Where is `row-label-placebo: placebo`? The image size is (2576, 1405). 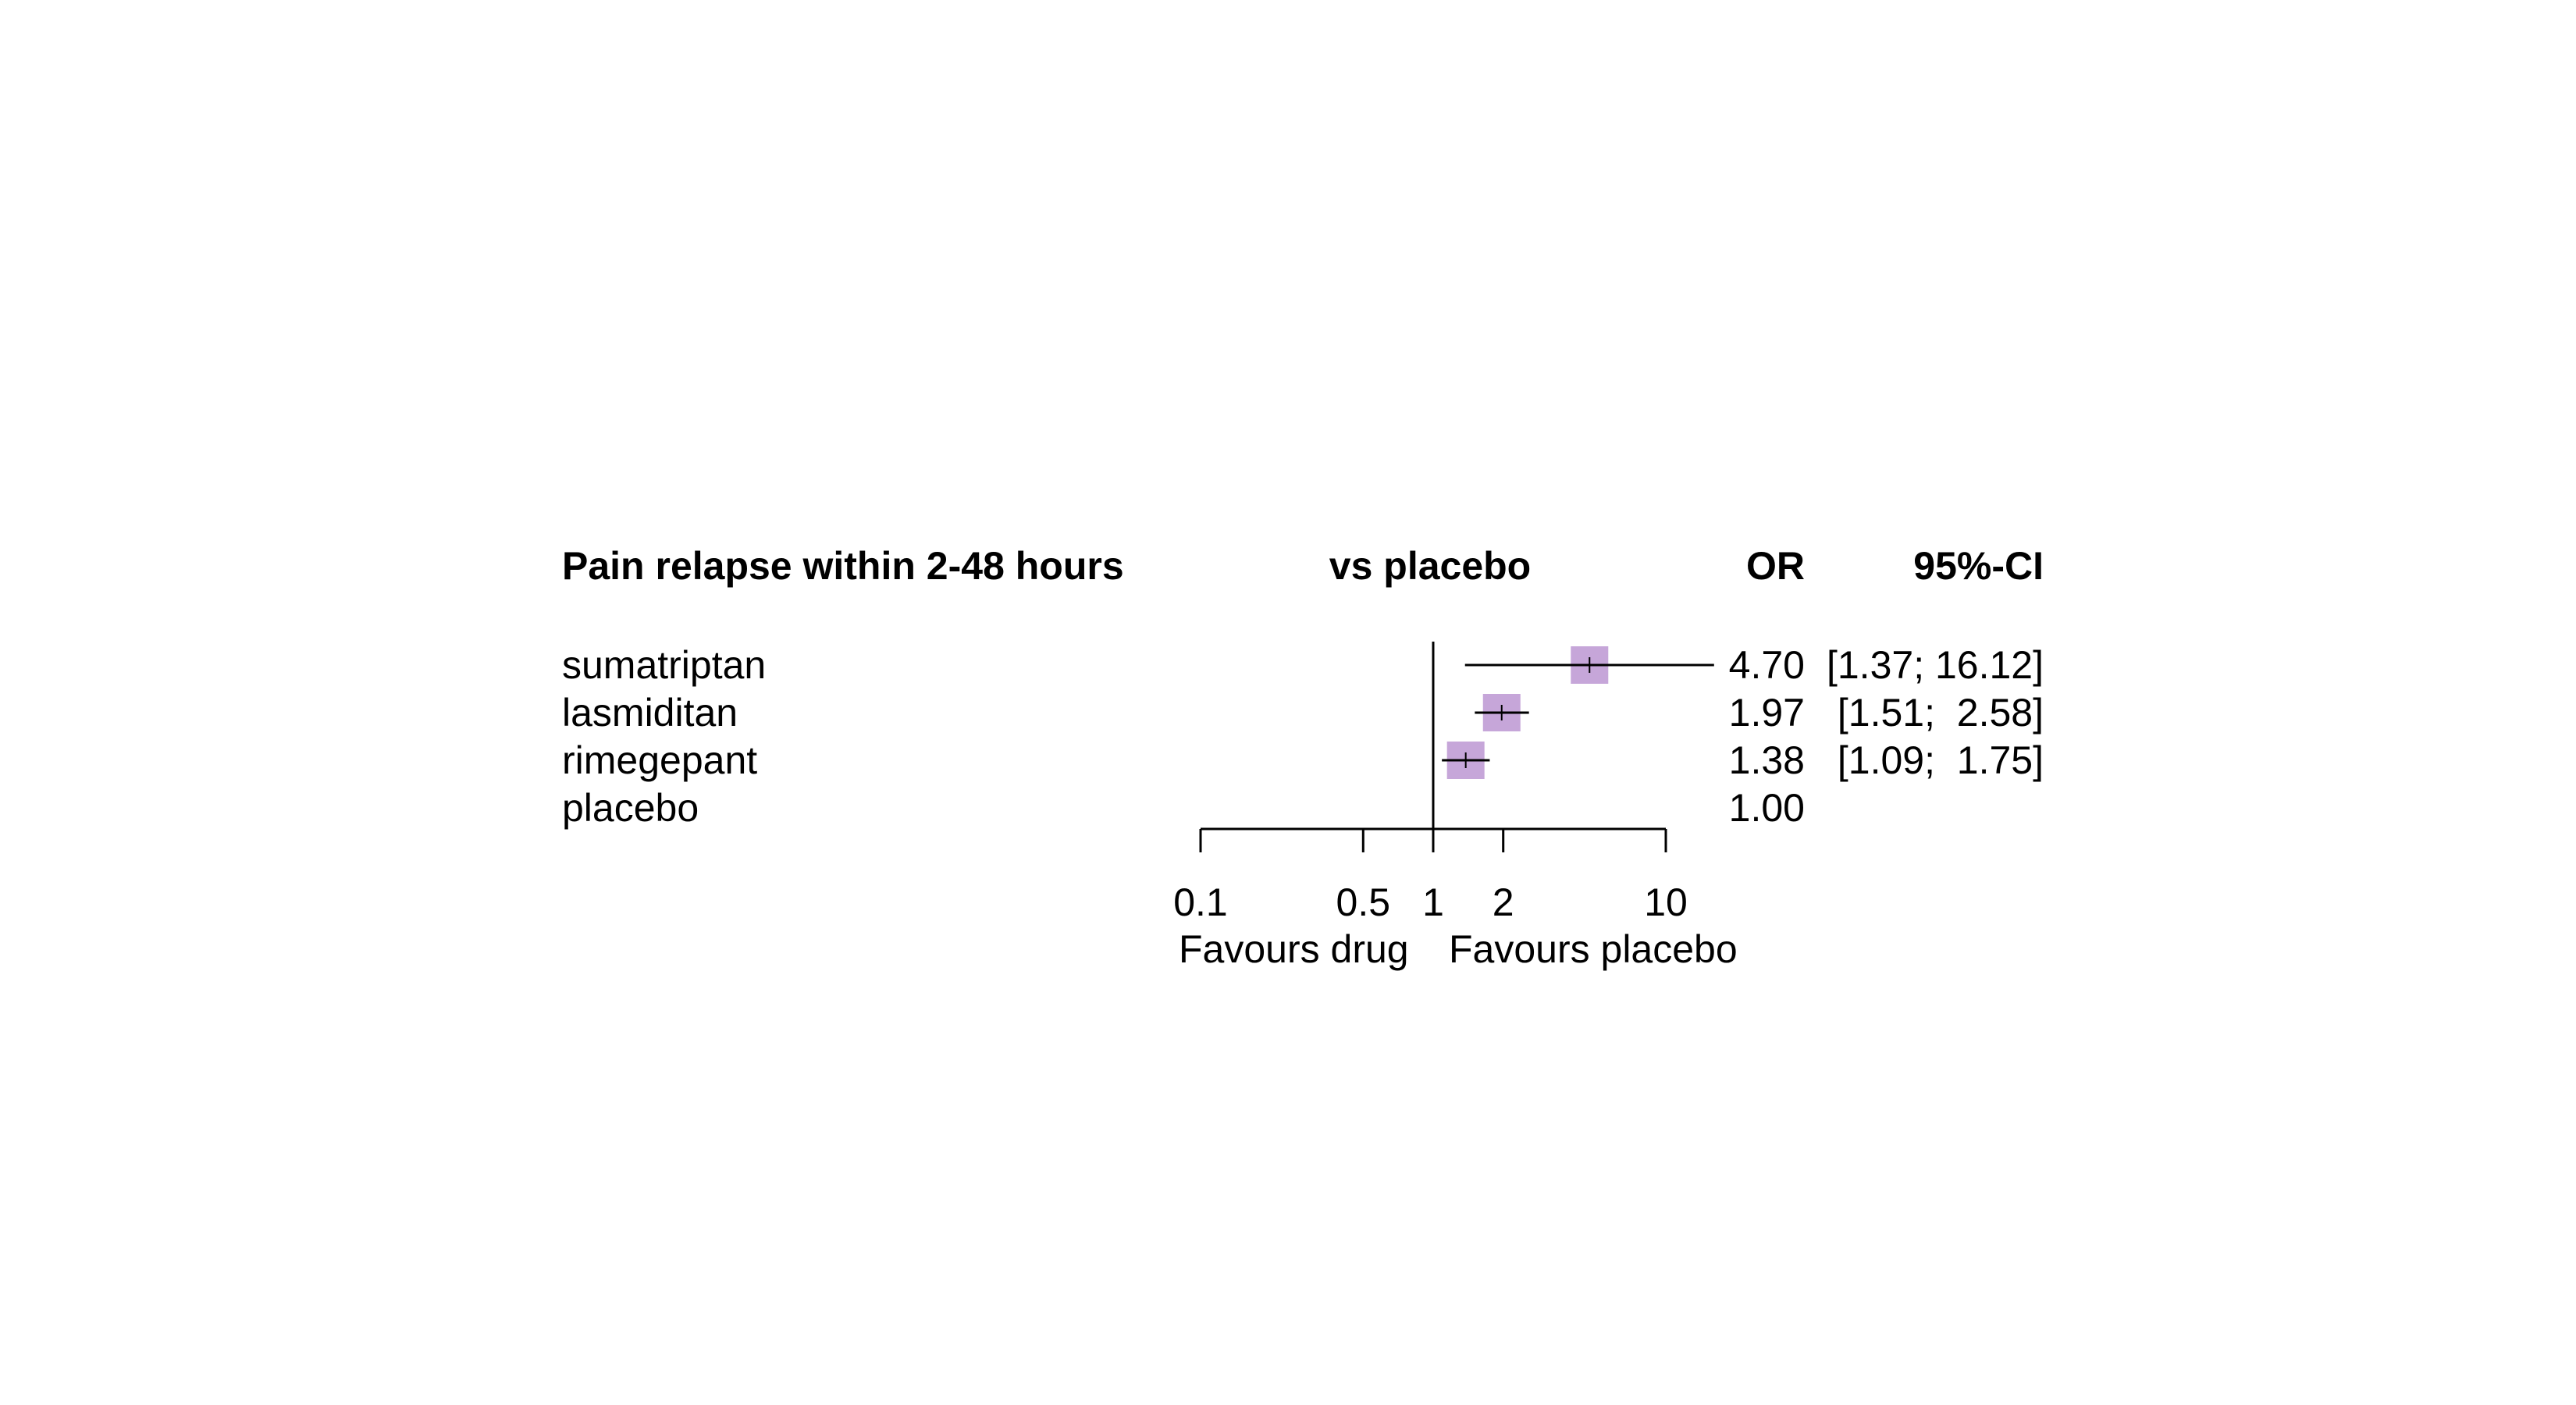 row-label-placebo: placebo is located at coordinates (630, 808).